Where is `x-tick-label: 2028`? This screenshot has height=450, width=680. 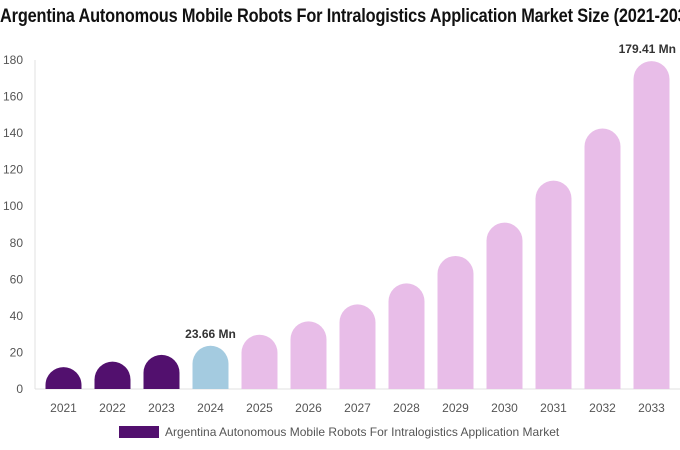
x-tick-label: 2028 is located at coordinates (406, 408).